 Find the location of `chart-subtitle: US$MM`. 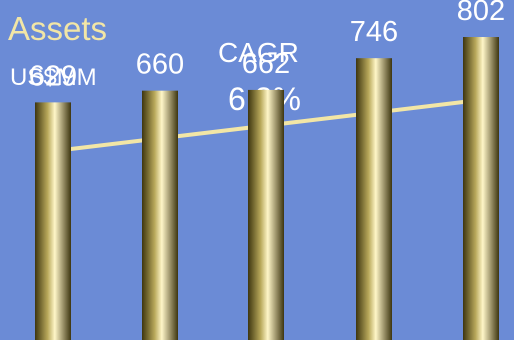

chart-subtitle: US$MM is located at coordinates (53, 77).